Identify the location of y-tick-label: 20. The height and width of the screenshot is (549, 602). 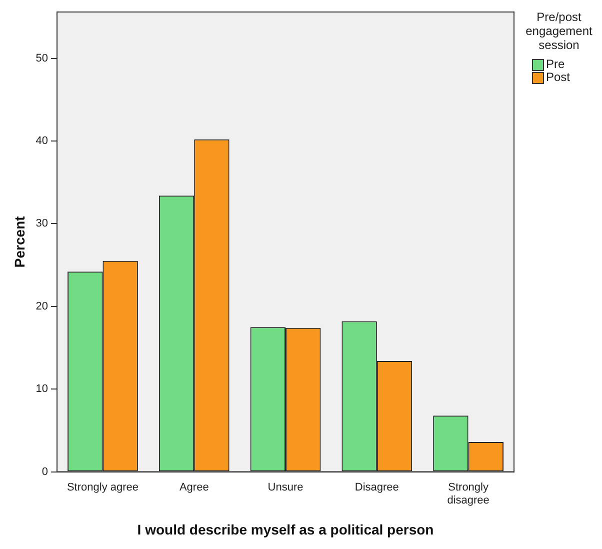
(42, 306).